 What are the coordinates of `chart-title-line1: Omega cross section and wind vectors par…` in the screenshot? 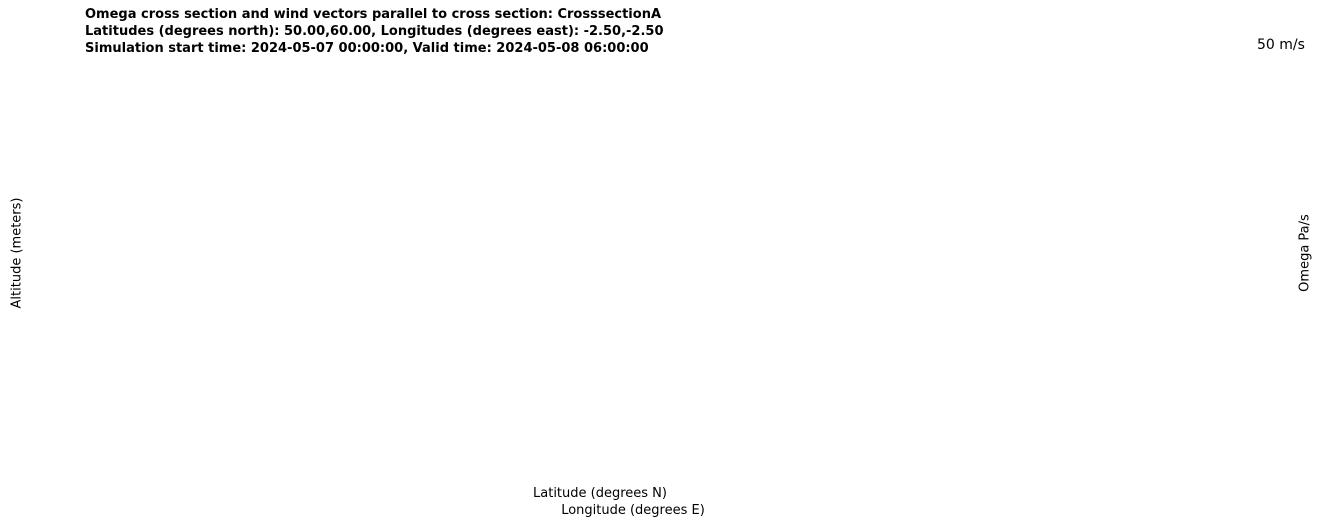 It's located at (373, 14).